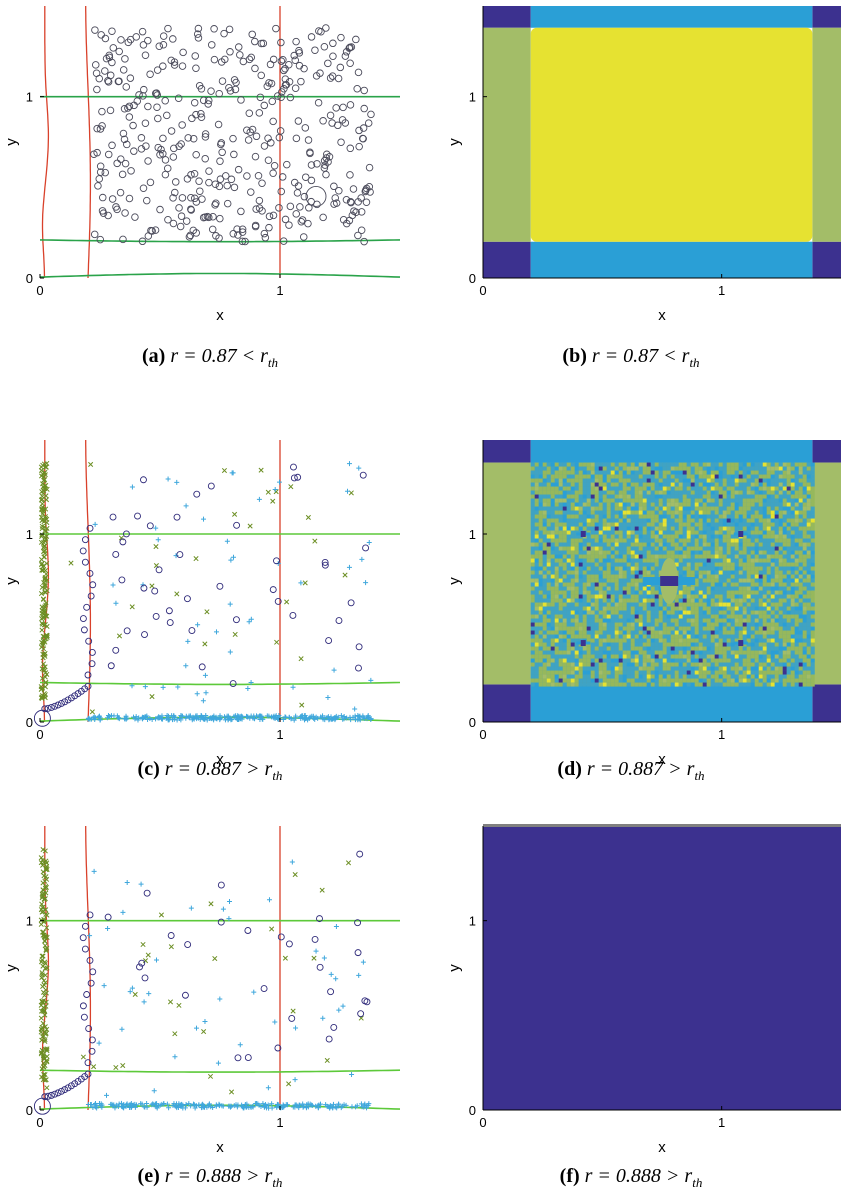 The width and height of the screenshot is (841, 1195). Describe the element at coordinates (11, 968) in the screenshot. I see `y-axis-label: y` at that location.